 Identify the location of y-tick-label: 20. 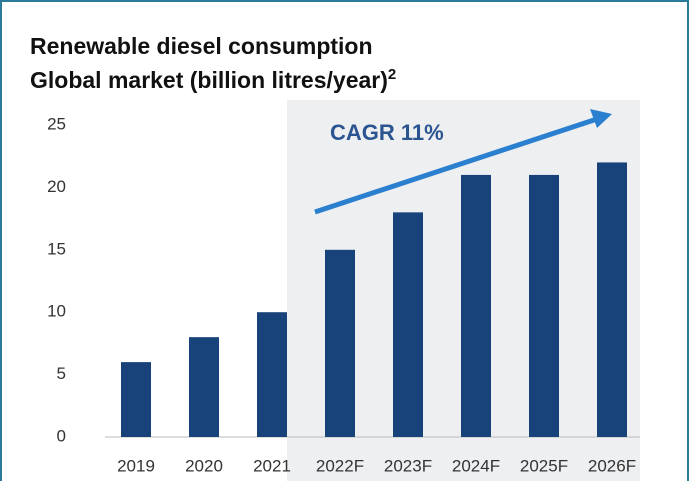
(56, 186).